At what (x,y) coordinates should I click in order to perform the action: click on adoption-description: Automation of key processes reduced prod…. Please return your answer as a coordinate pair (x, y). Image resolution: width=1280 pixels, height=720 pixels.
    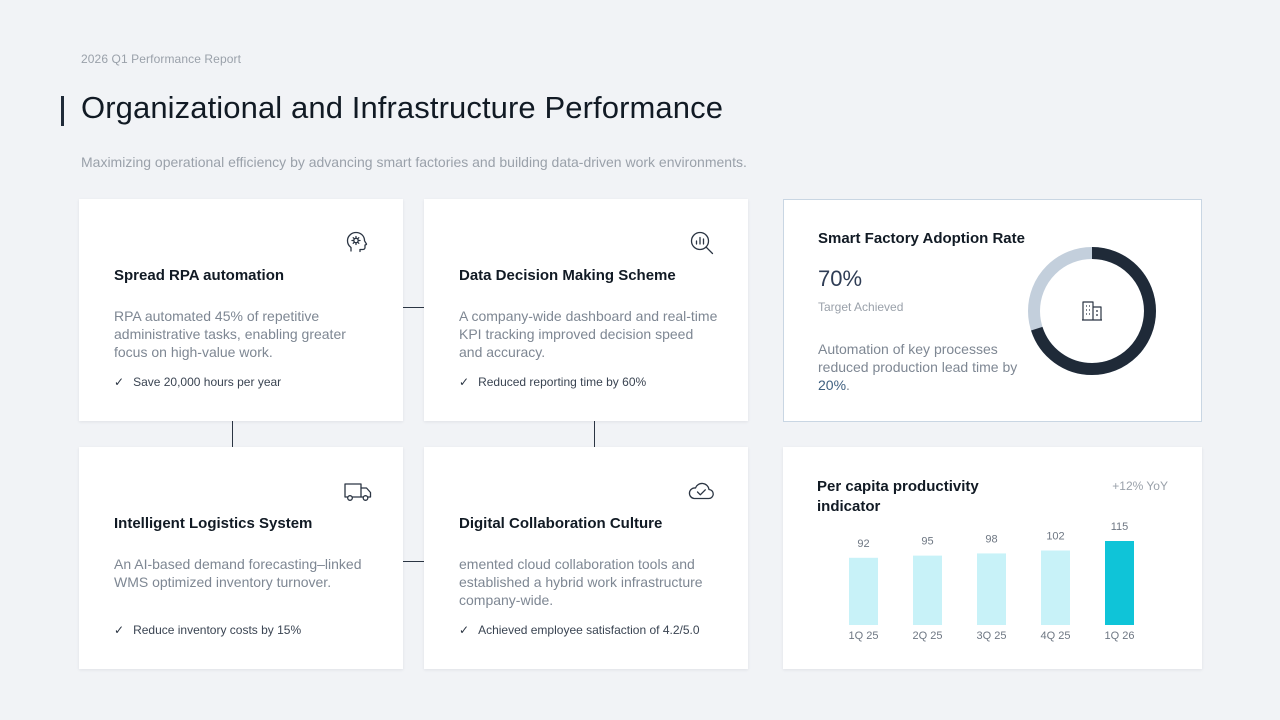
    Looking at the image, I should click on (918, 367).